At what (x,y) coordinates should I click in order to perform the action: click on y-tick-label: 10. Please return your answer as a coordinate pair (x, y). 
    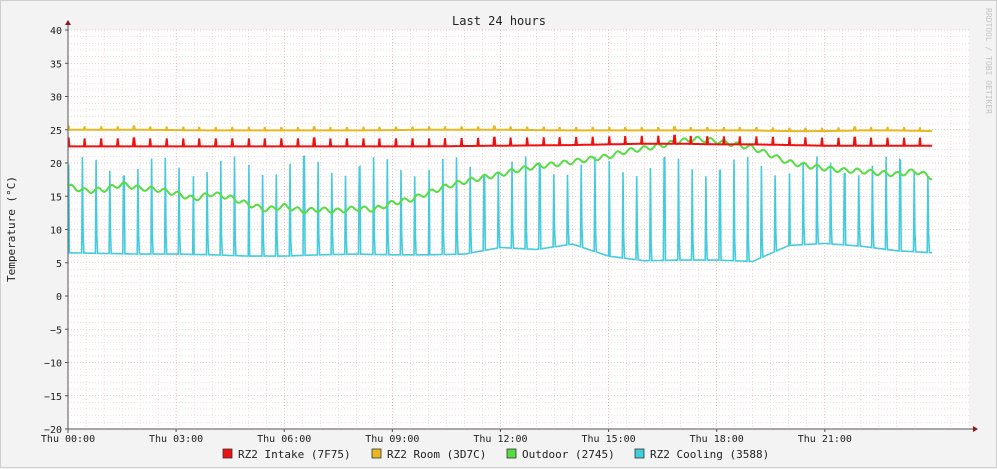
    Looking at the image, I should click on (56, 231).